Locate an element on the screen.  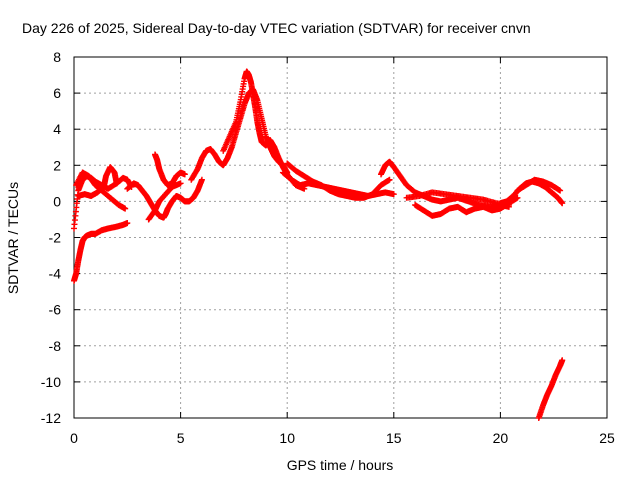
y-tick-label: 4 is located at coordinates (57, 129).